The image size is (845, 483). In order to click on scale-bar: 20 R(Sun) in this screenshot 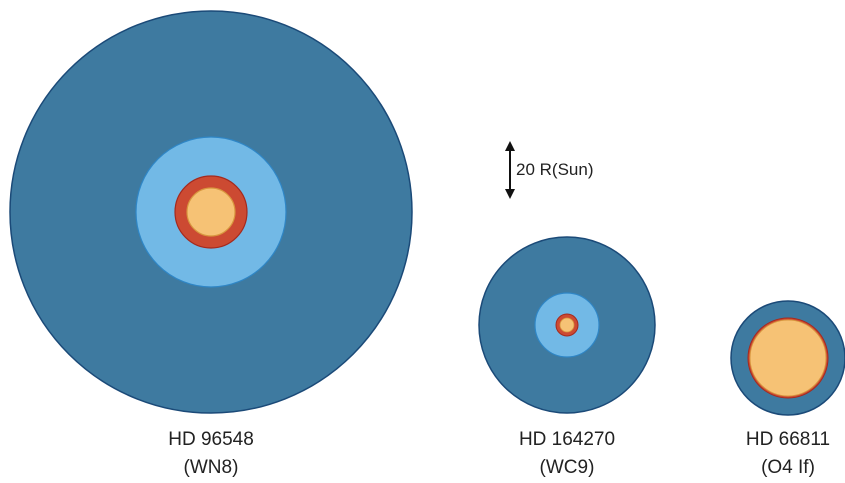, I will do `click(551, 170)`.